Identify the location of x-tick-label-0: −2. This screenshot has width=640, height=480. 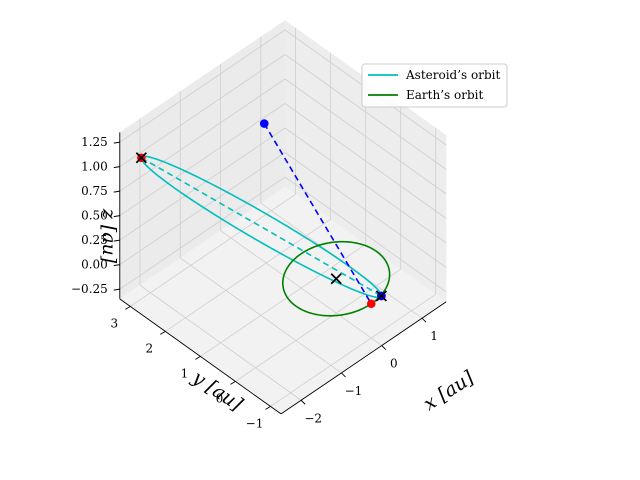
(313, 418).